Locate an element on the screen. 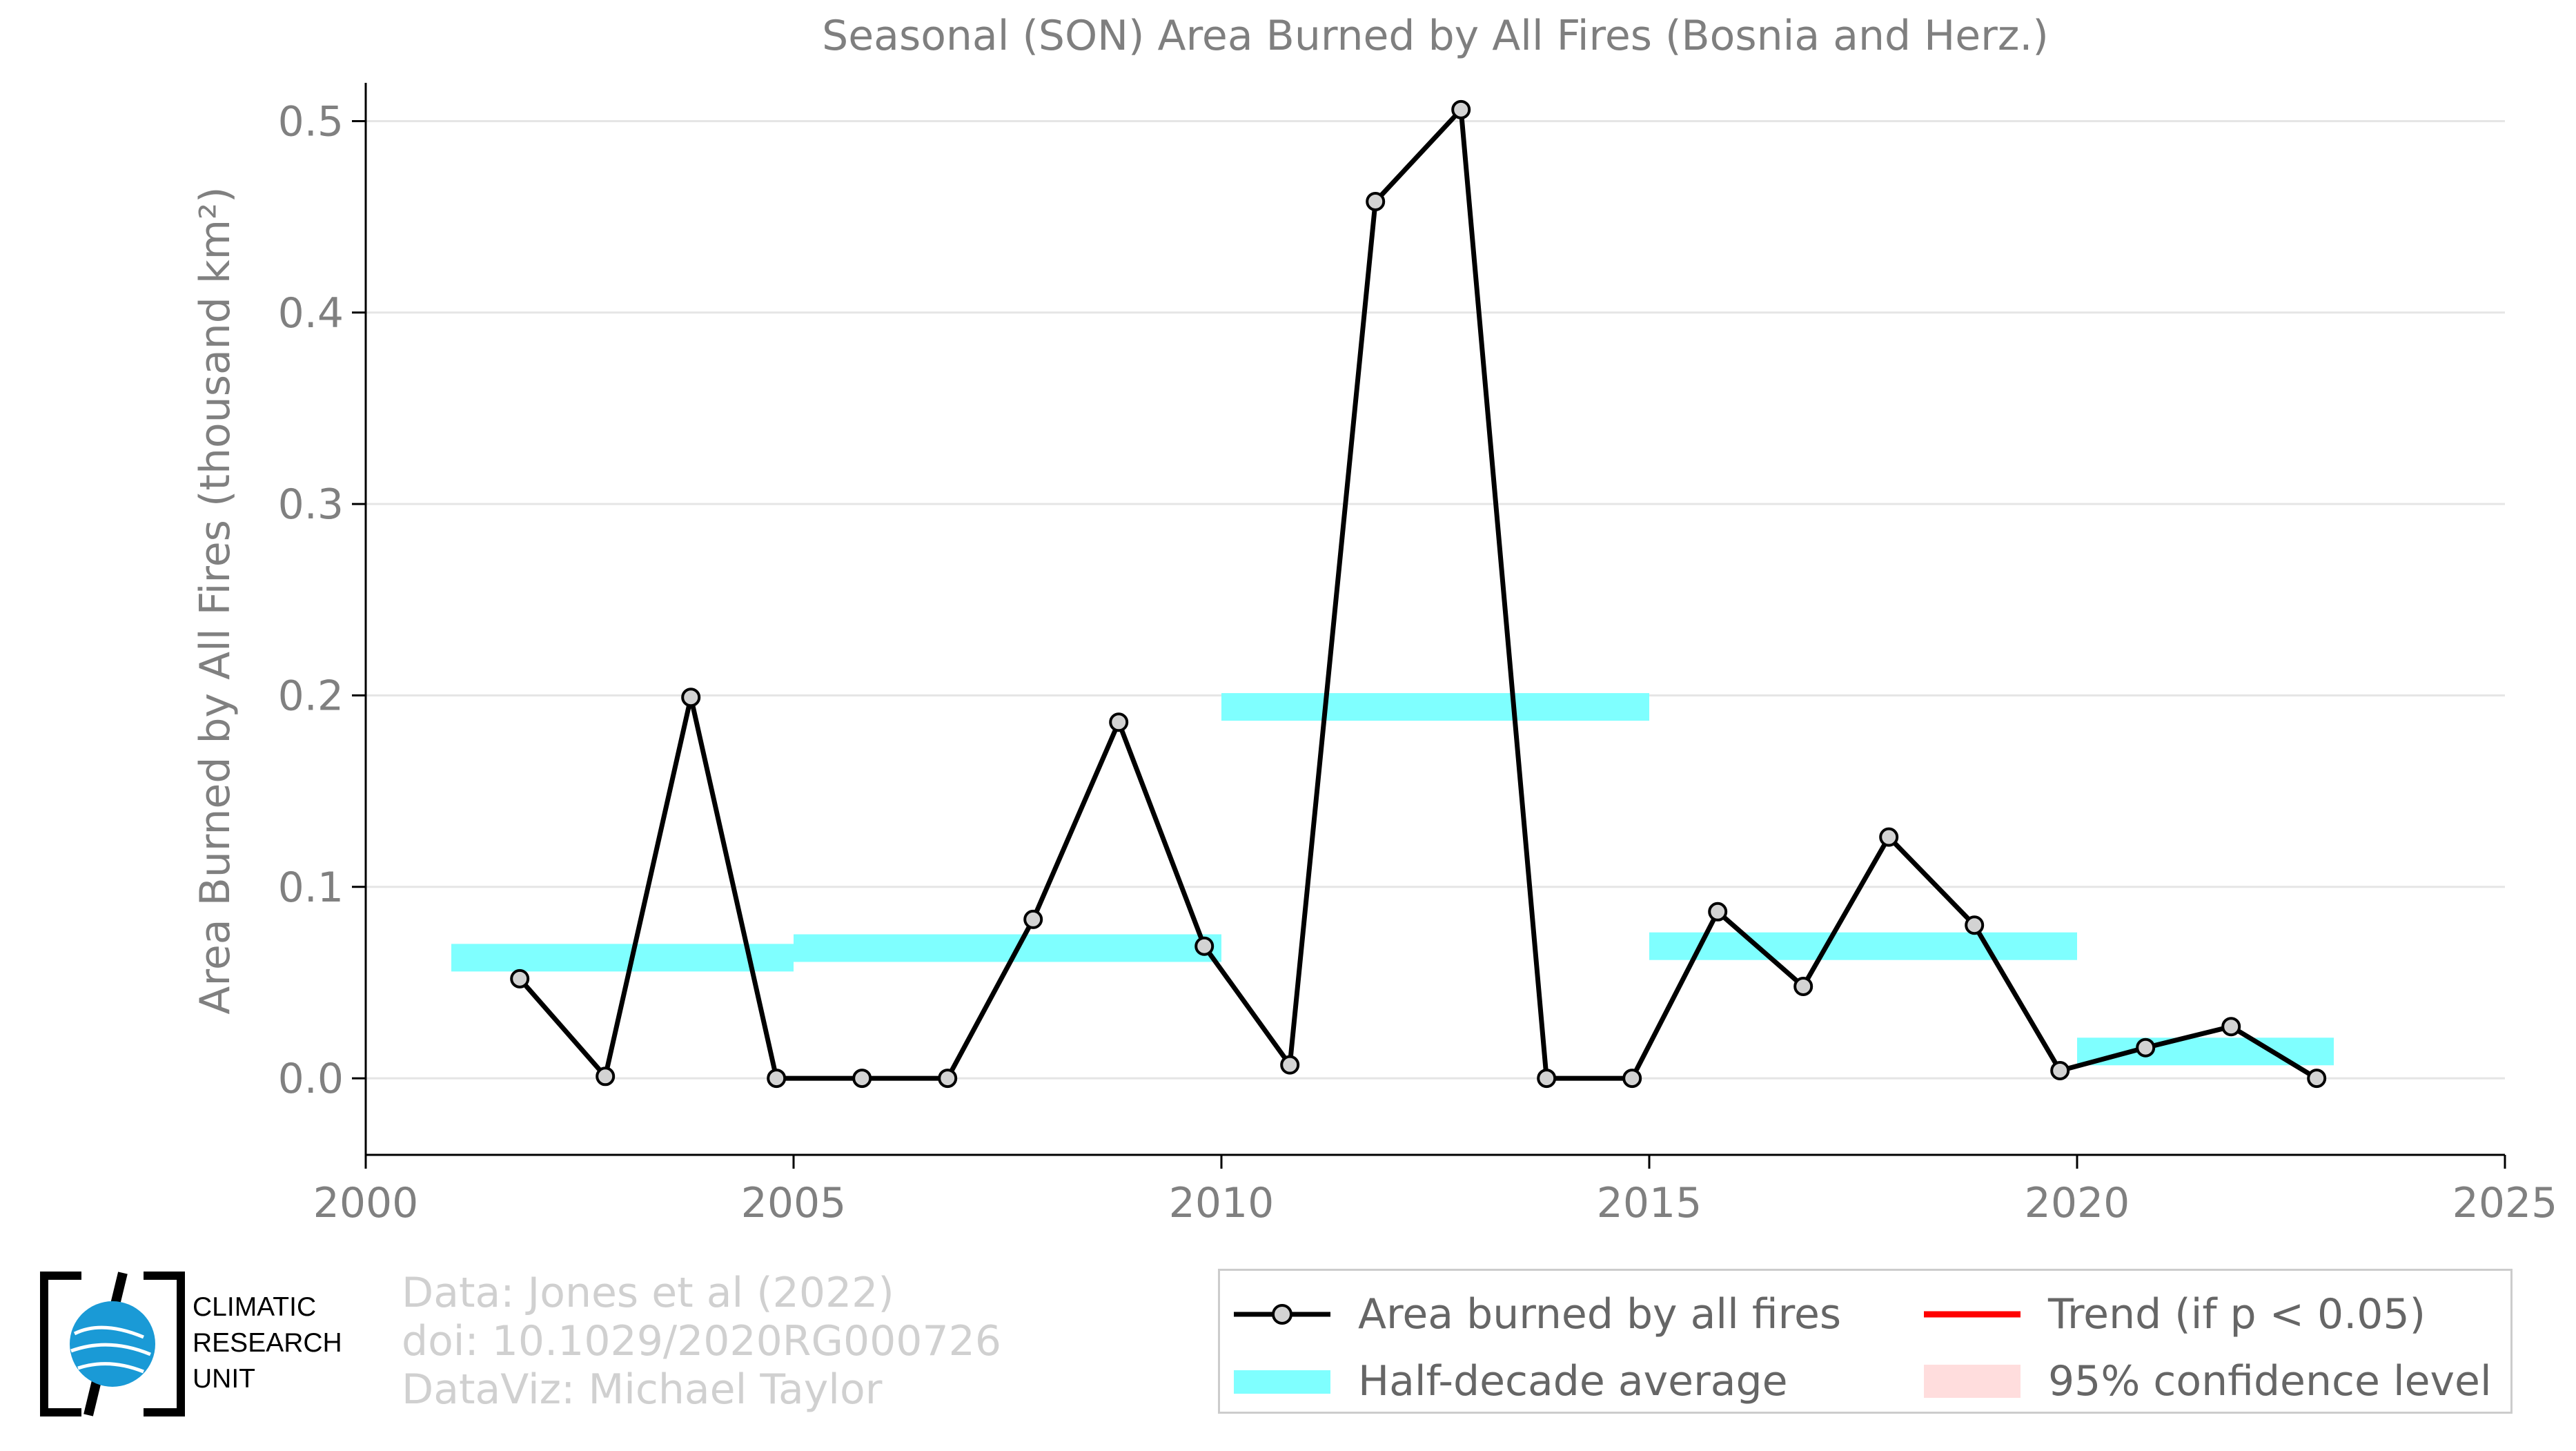 The image size is (2576, 1451). legend-item-half-decade: Half-decade average is located at coordinates (1511, 1381).